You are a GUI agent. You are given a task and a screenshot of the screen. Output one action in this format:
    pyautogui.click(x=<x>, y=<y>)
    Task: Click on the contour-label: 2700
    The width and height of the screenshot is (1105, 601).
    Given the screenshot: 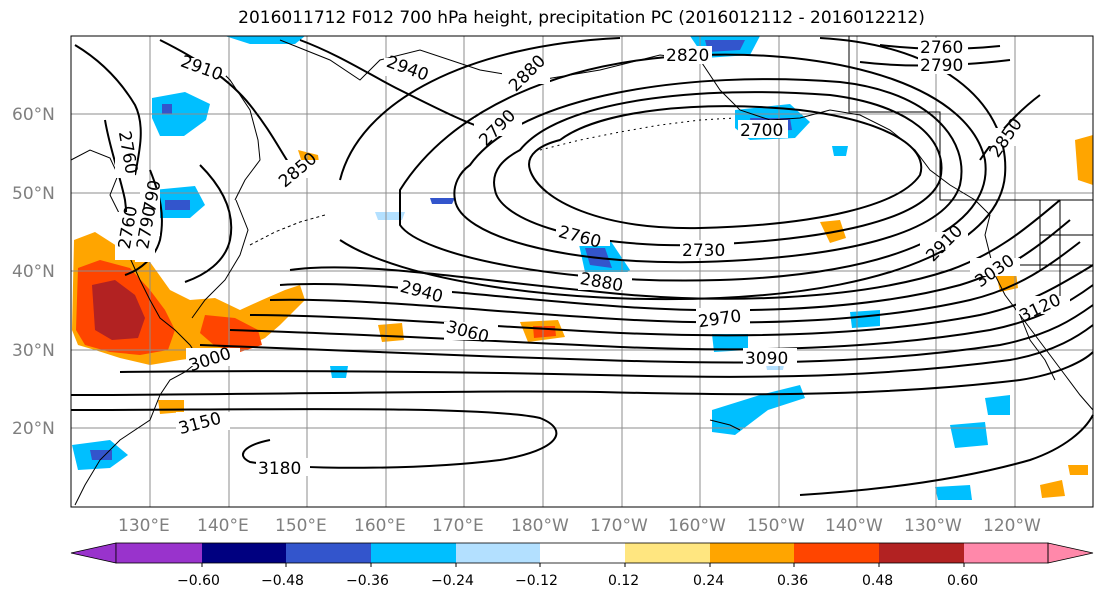 What is the action you would take?
    pyautogui.click(x=761, y=131)
    